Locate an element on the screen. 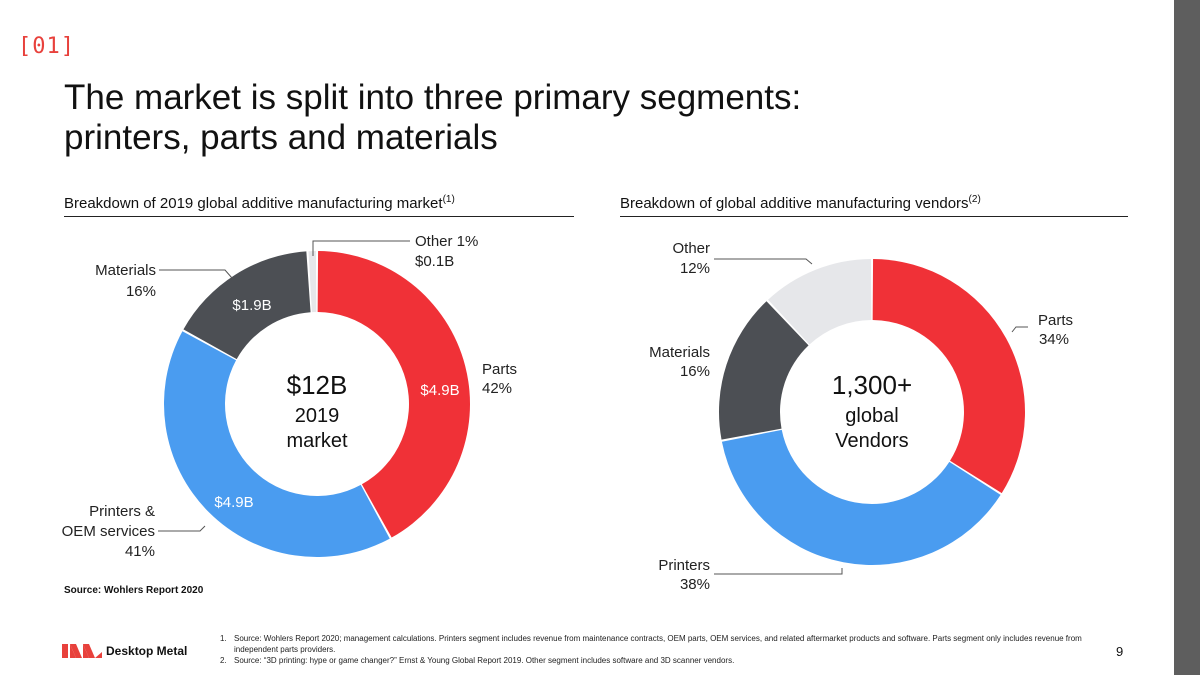 The width and height of the screenshot is (1200, 675). vendors-slice-other is located at coordinates (820, 302).